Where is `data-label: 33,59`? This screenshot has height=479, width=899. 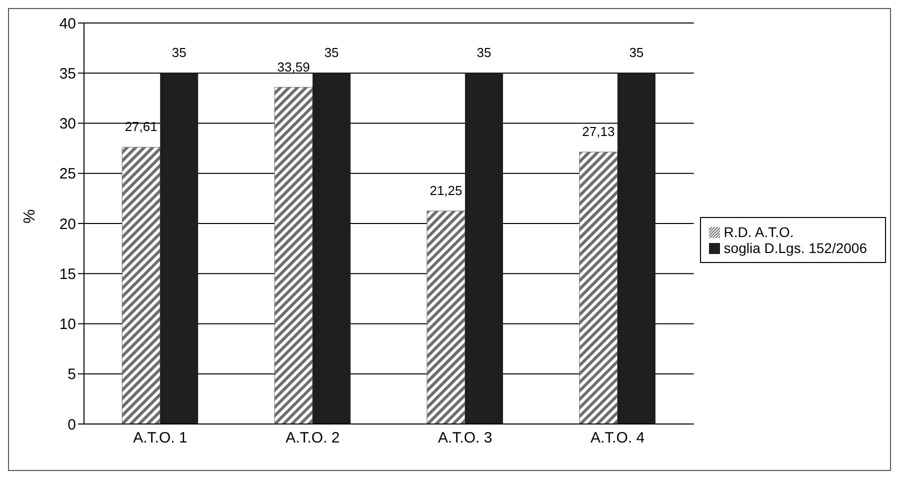
data-label: 33,59 is located at coordinates (293, 66).